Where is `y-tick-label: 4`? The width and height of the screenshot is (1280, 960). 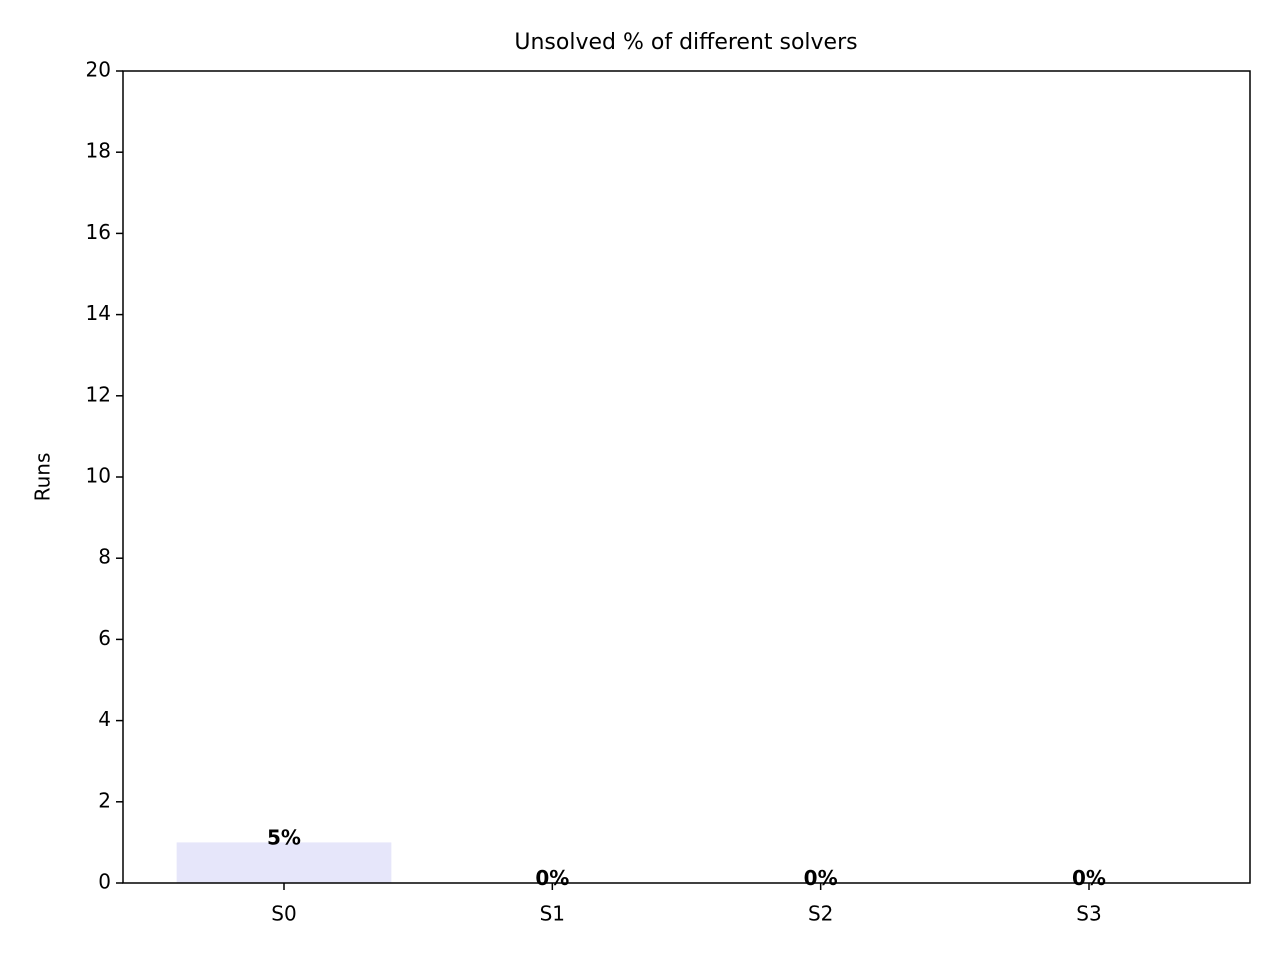 y-tick-label: 4 is located at coordinates (104, 719).